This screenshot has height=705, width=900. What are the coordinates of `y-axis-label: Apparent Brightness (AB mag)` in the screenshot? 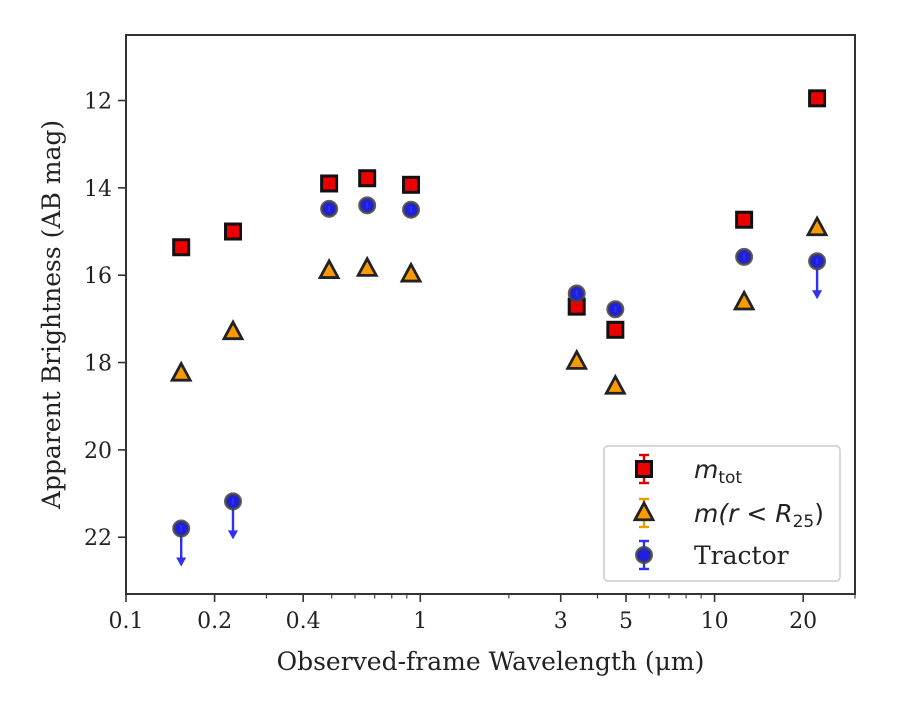 It's located at (51, 315).